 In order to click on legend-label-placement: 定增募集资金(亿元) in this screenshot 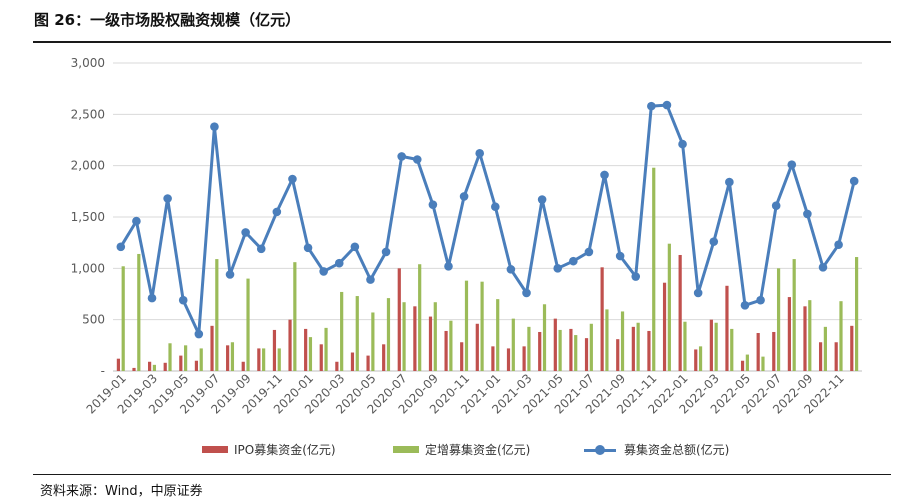, I will do `click(478, 450)`.